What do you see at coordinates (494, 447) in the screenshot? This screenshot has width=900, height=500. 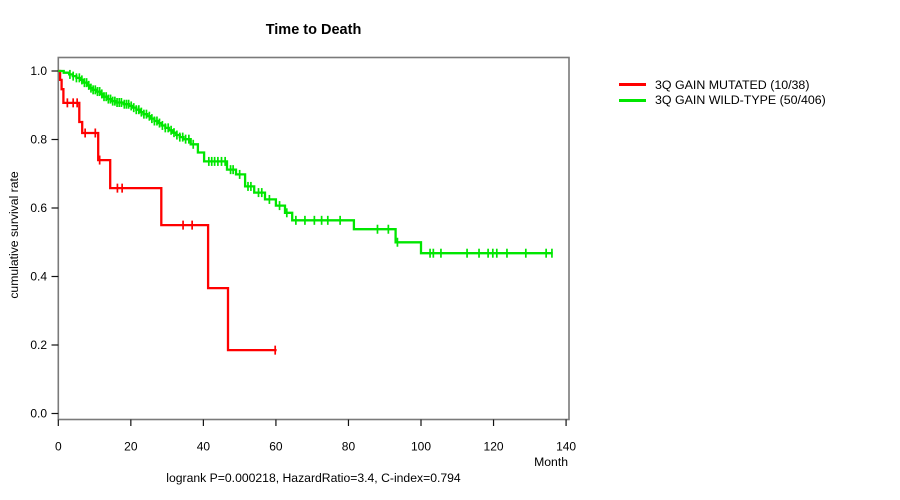 I see `x-tick-label: 120` at bounding box center [494, 447].